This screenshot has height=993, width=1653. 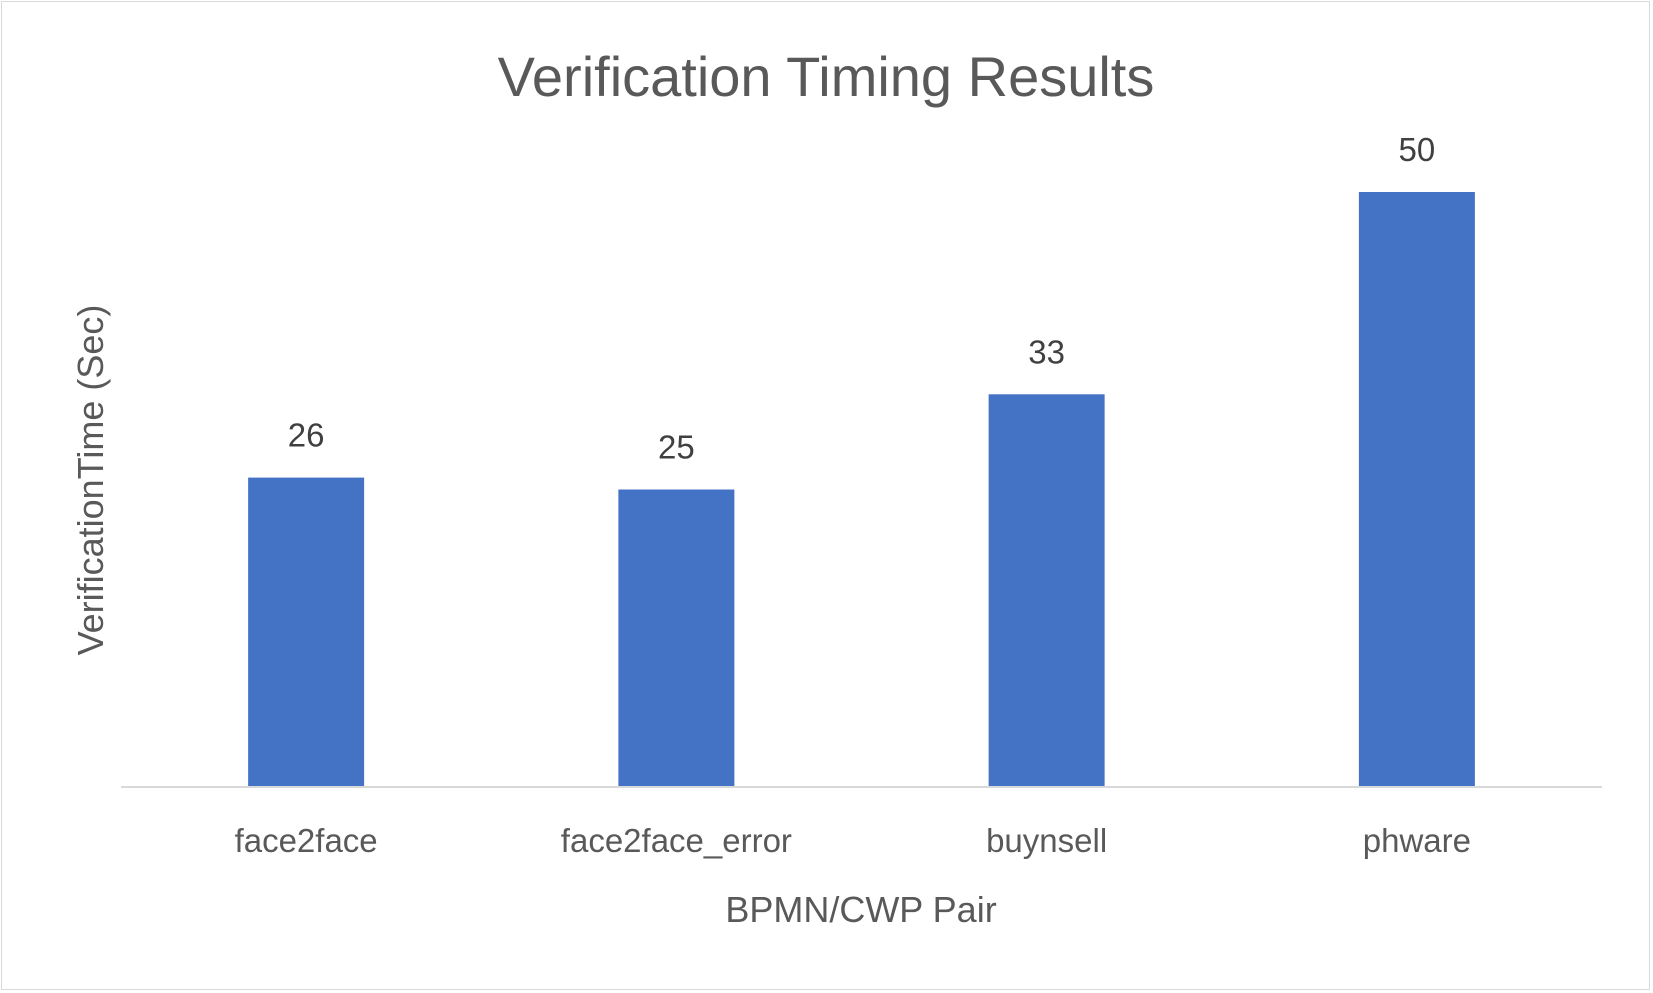 What do you see at coordinates (306, 632) in the screenshot?
I see `bar-face2face` at bounding box center [306, 632].